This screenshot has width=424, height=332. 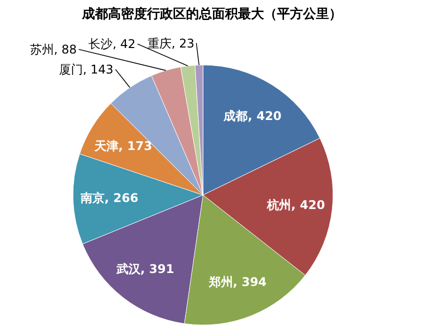 I want to click on slice-label: 厦门, so click(x=70, y=69).